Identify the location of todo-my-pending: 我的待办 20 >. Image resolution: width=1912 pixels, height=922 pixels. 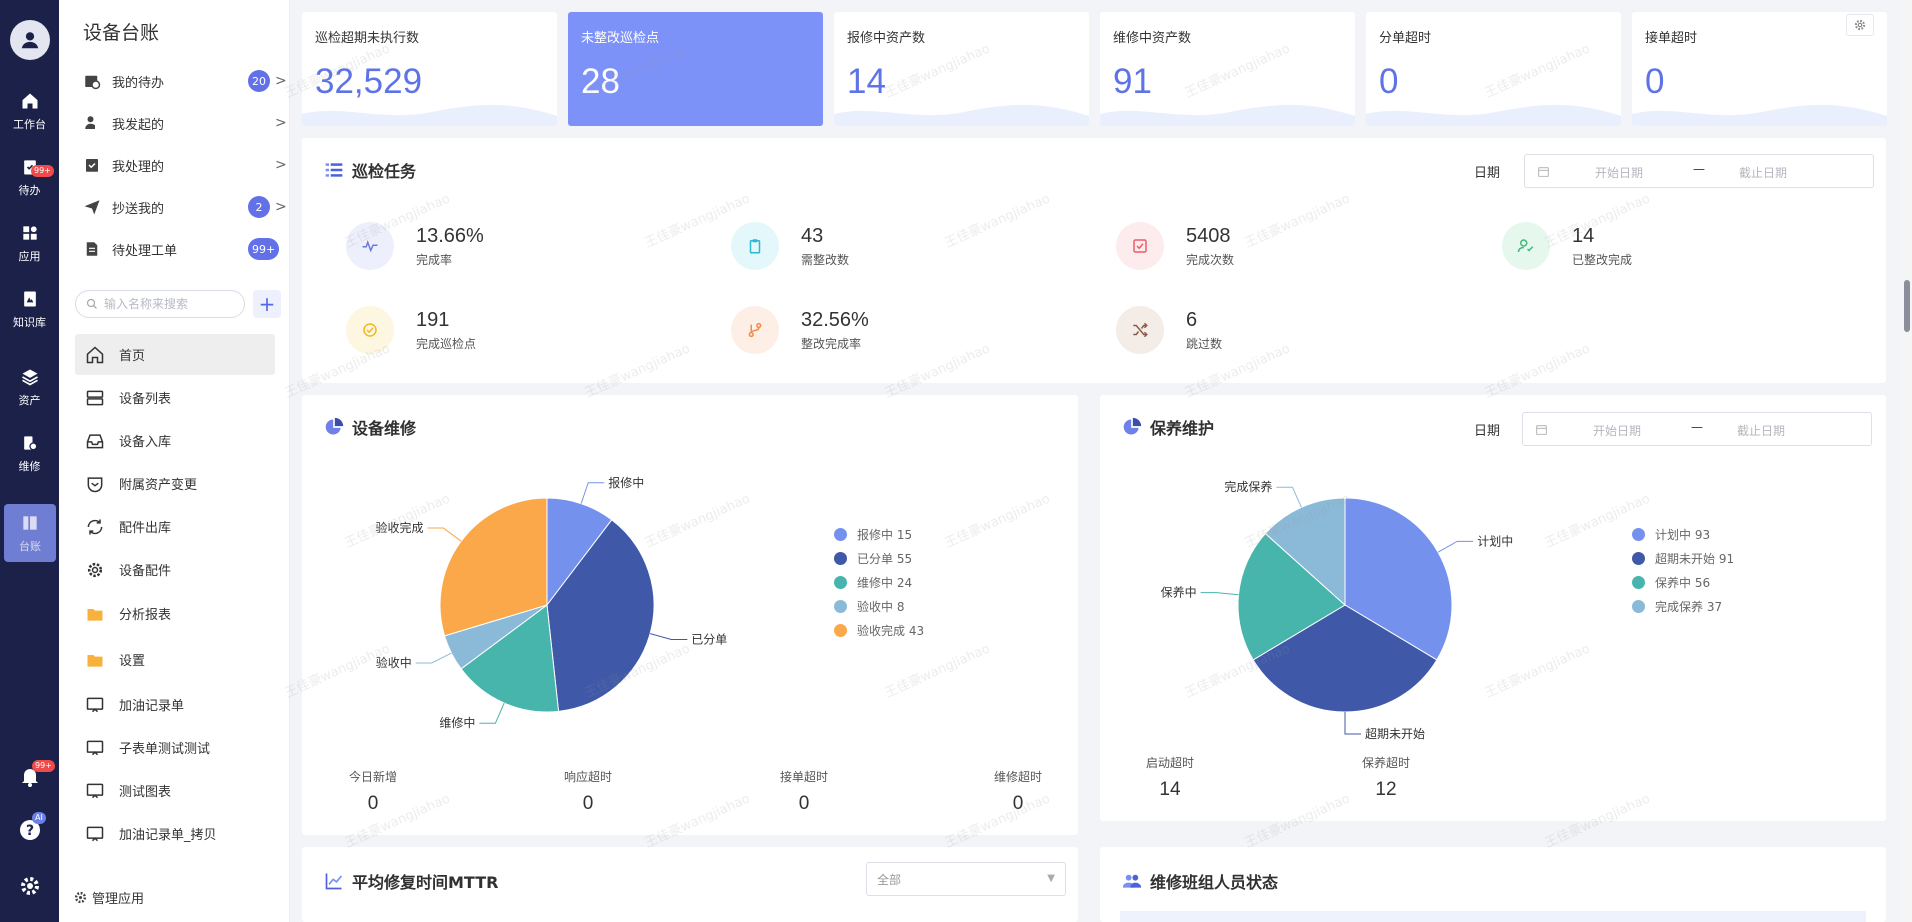
(185, 81).